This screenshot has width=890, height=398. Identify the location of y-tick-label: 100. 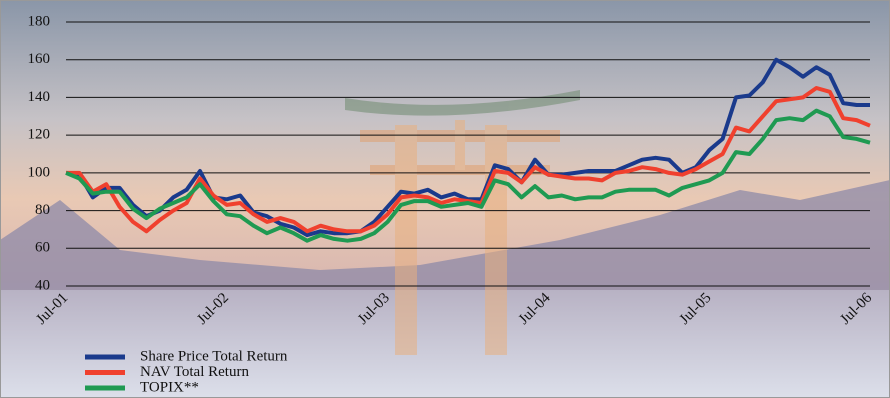
(39, 172).